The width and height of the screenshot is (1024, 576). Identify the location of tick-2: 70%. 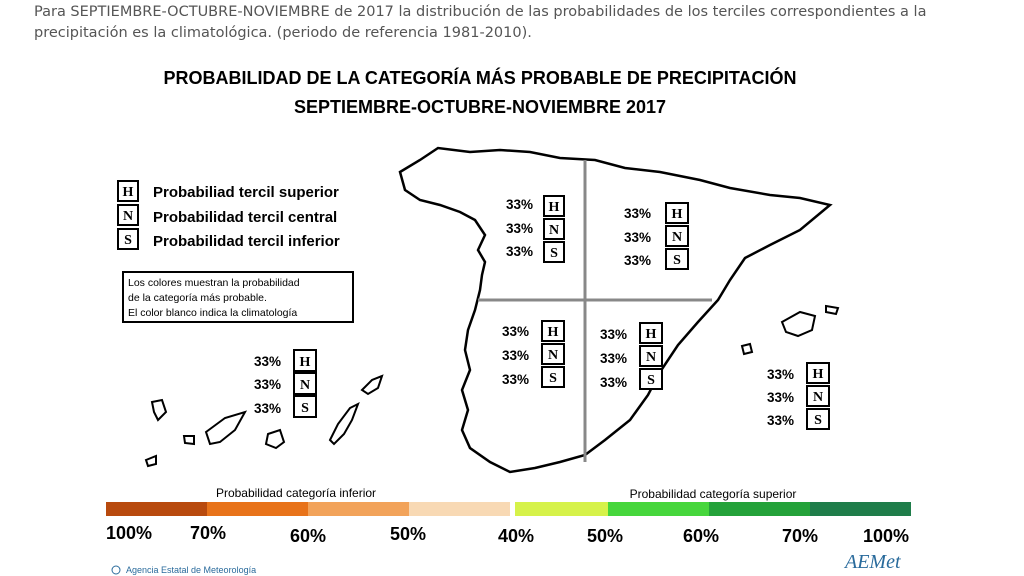
(208, 533).